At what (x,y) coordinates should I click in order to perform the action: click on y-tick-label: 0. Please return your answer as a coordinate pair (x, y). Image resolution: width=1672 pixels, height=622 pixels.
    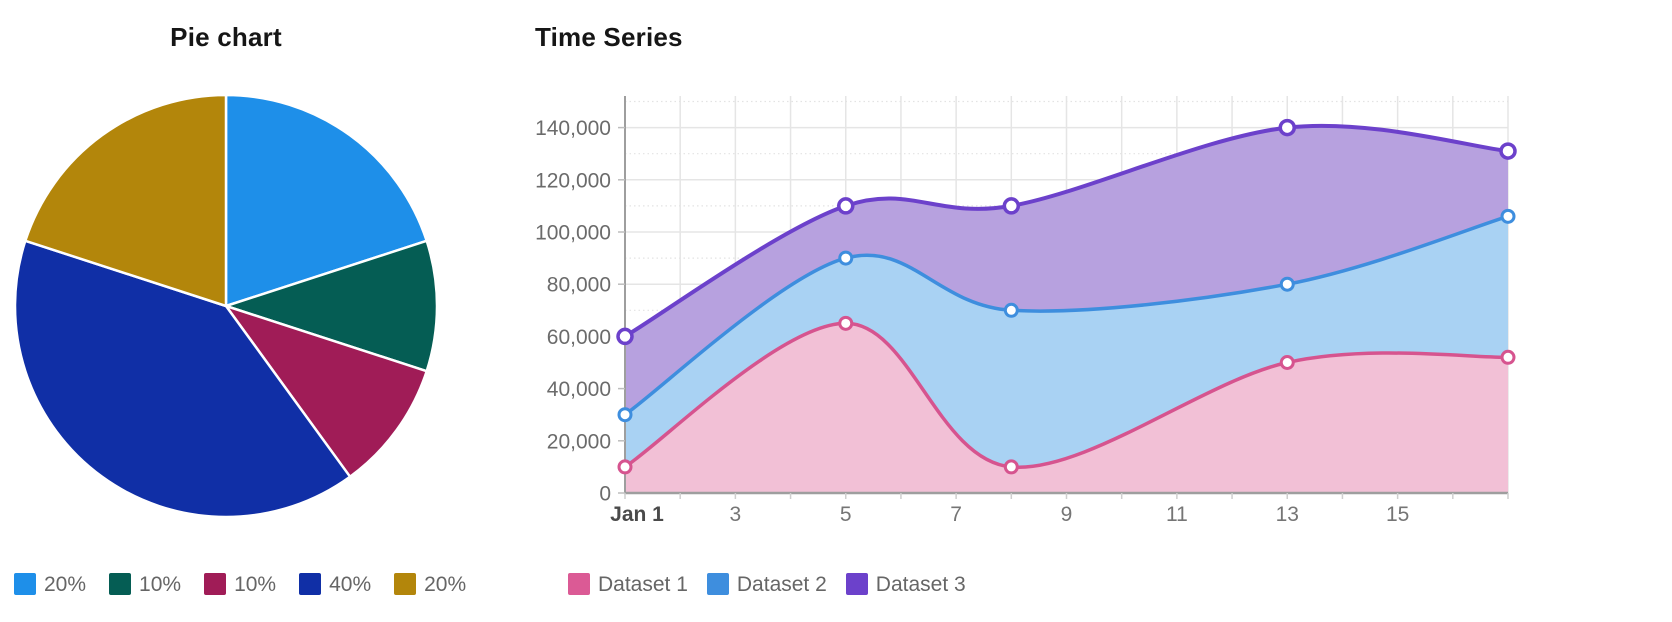
    Looking at the image, I should click on (605, 494).